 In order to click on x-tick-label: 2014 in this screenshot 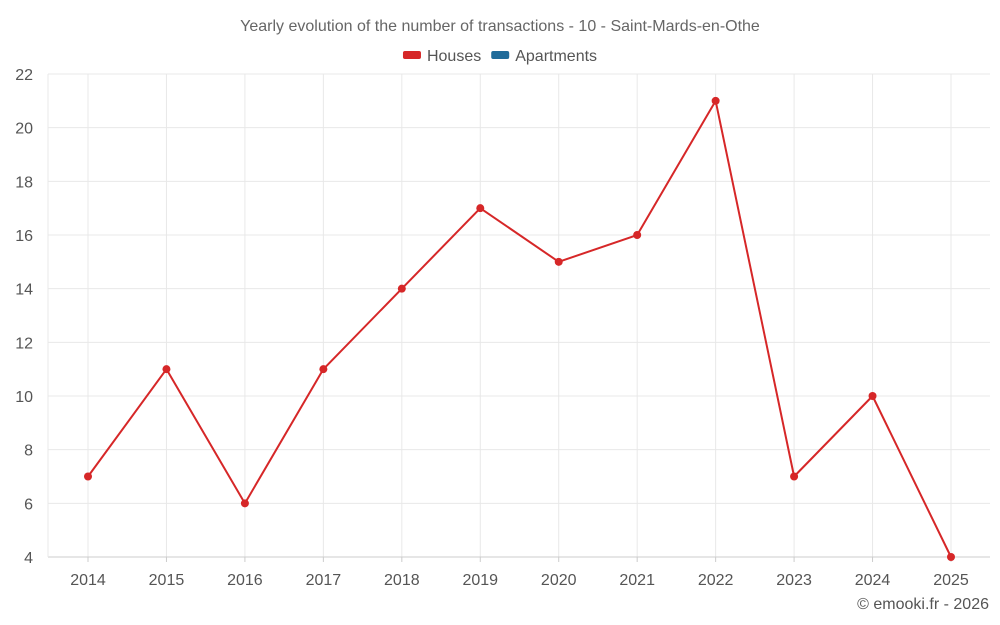, I will do `click(88, 580)`.